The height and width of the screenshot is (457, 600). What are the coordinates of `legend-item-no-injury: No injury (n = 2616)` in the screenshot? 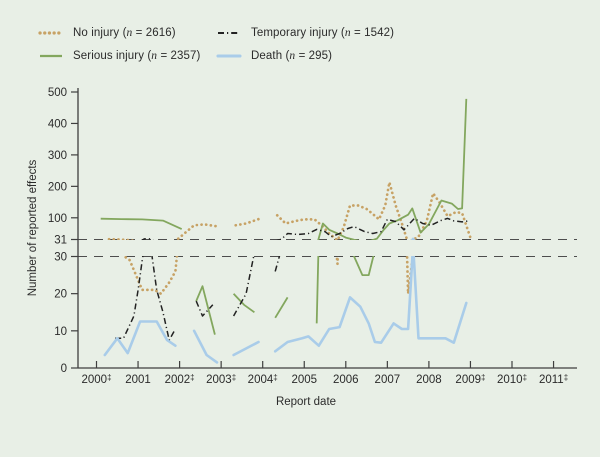 It's located at (107, 33).